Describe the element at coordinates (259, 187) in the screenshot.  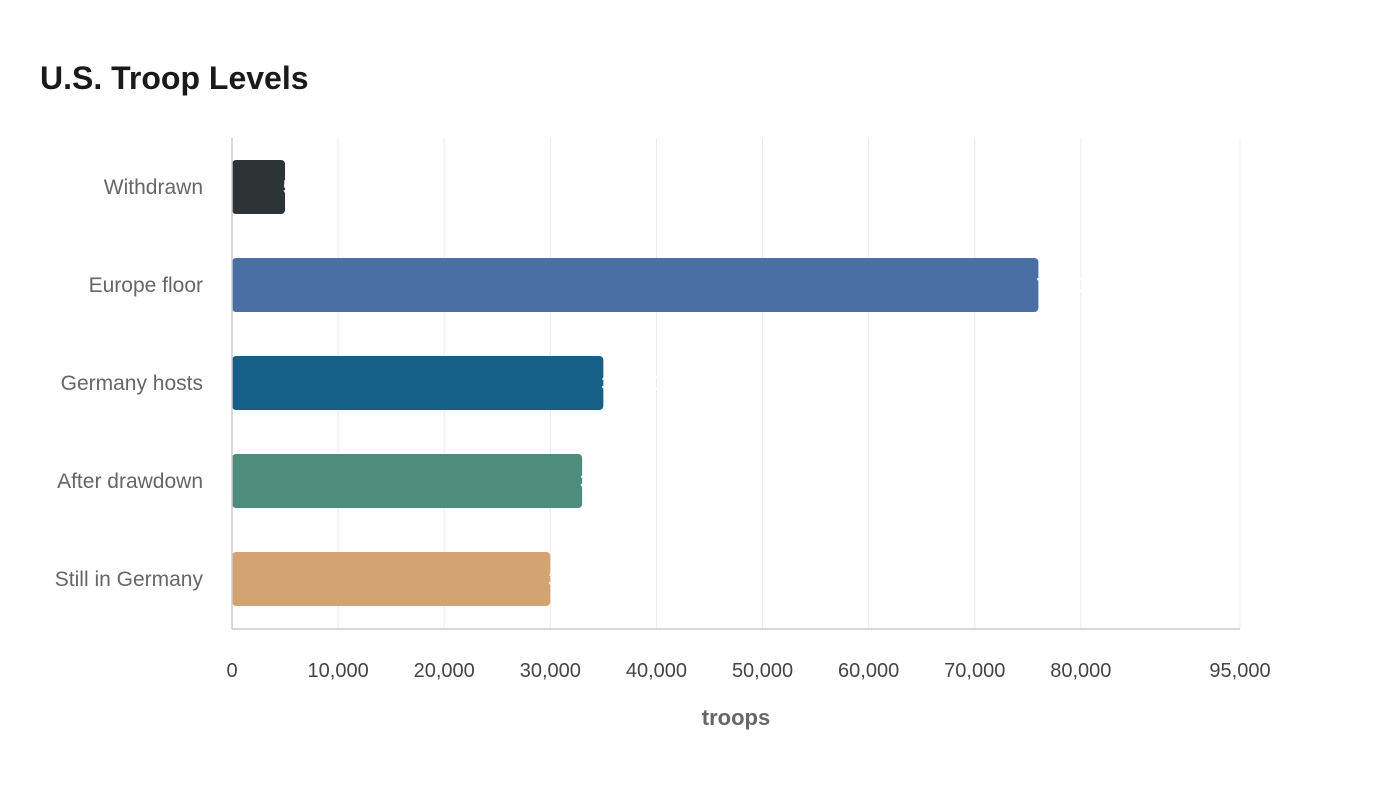
I see `bar-withdrawn` at that location.